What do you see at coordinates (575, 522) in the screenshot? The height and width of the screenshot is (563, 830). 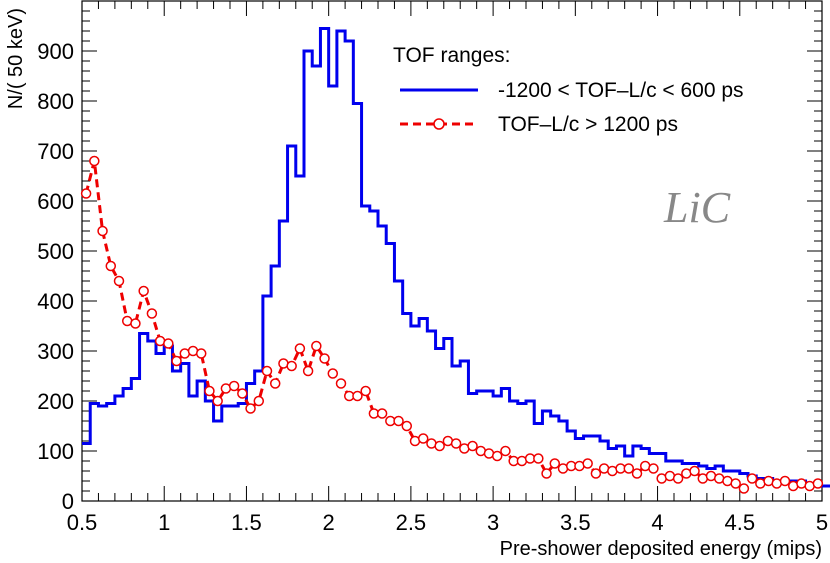 I see `x-tick-label: 3.5` at bounding box center [575, 522].